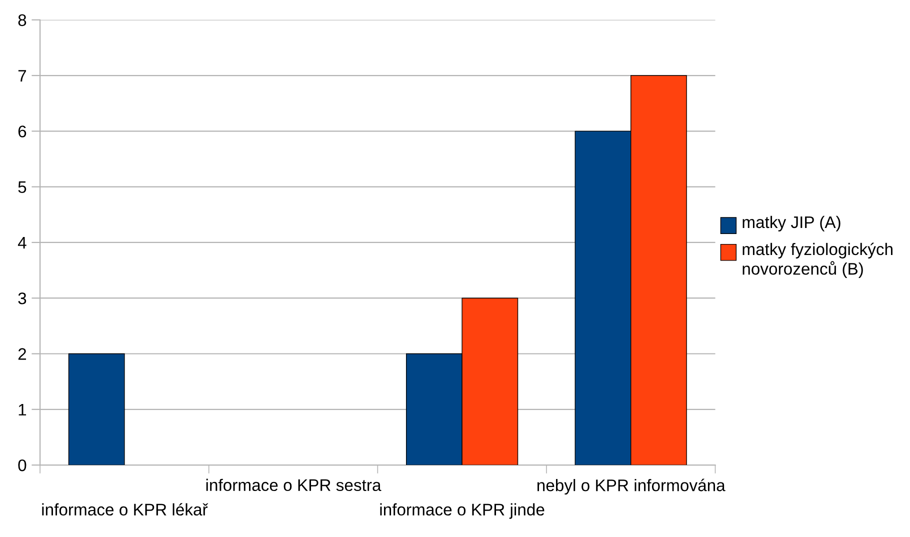 The height and width of the screenshot is (537, 910). Describe the element at coordinates (22, 20) in the screenshot. I see `y-tick-label: 8` at that location.